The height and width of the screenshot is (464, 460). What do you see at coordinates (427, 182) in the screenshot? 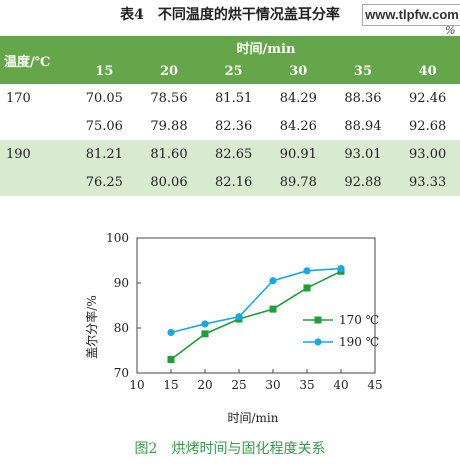
I see `value-cell: 93.33` at bounding box center [427, 182].